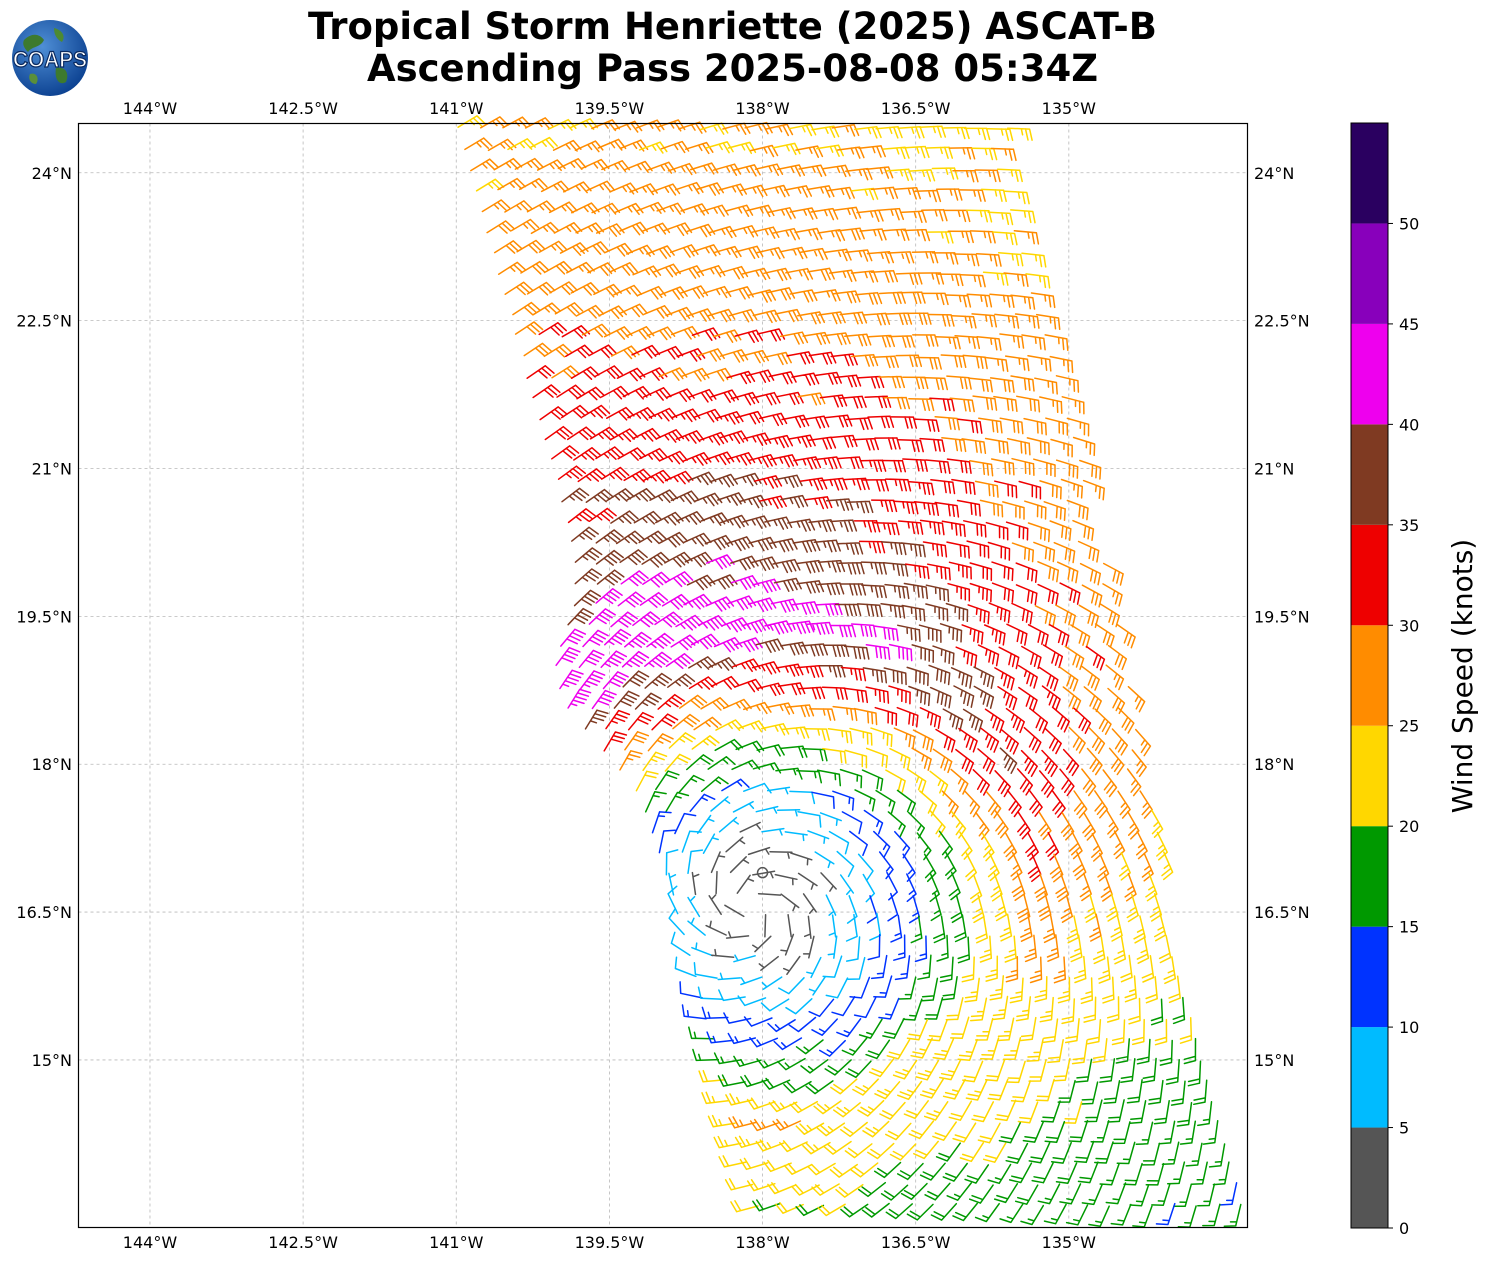 The width and height of the screenshot is (1488, 1264). Describe the element at coordinates (1409, 223) in the screenshot. I see `colorbar-tick-label: 50` at that location.